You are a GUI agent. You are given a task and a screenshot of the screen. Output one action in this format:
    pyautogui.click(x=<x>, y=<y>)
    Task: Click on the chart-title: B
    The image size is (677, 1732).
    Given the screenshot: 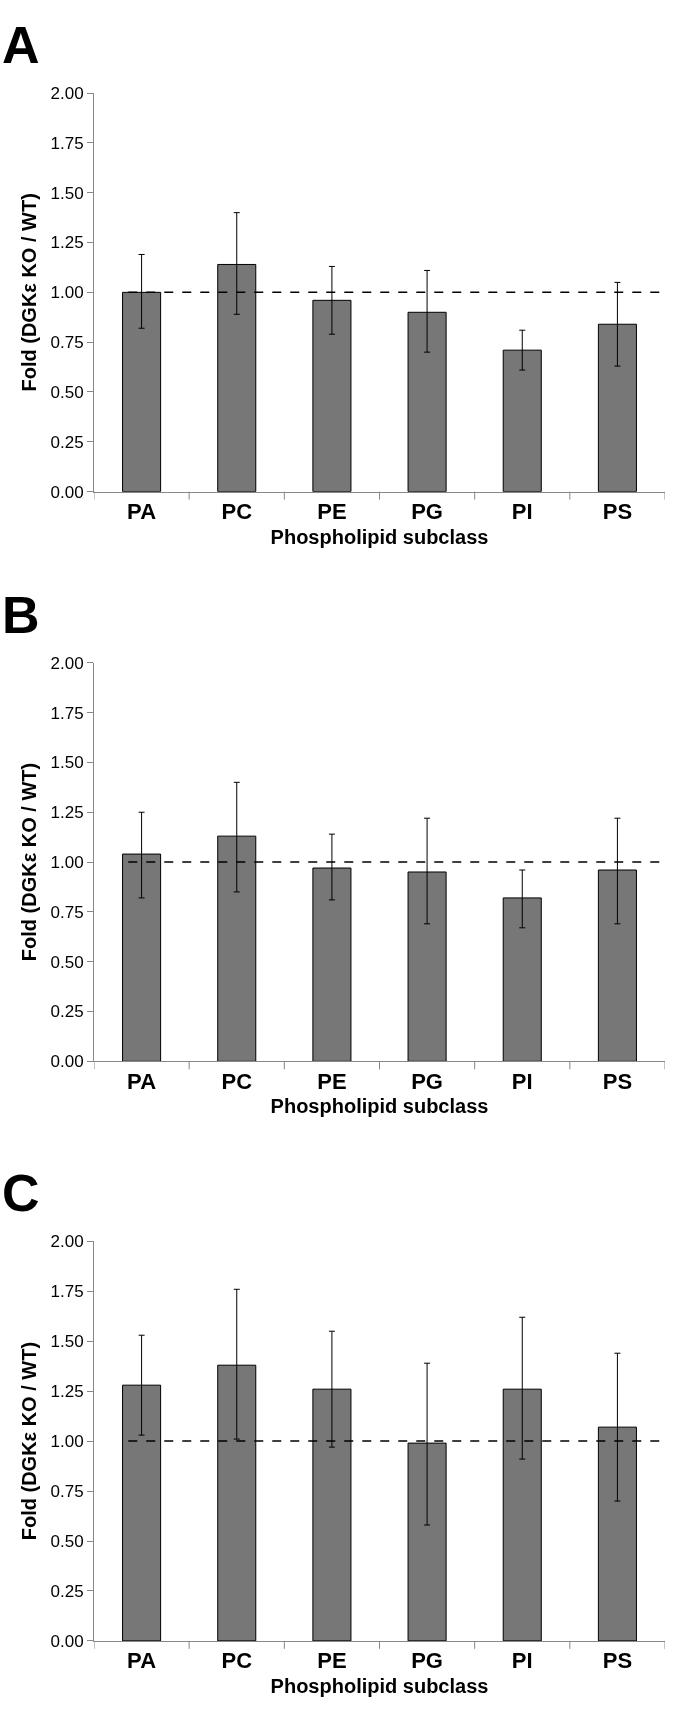 What is the action you would take?
    pyautogui.click(x=21, y=615)
    